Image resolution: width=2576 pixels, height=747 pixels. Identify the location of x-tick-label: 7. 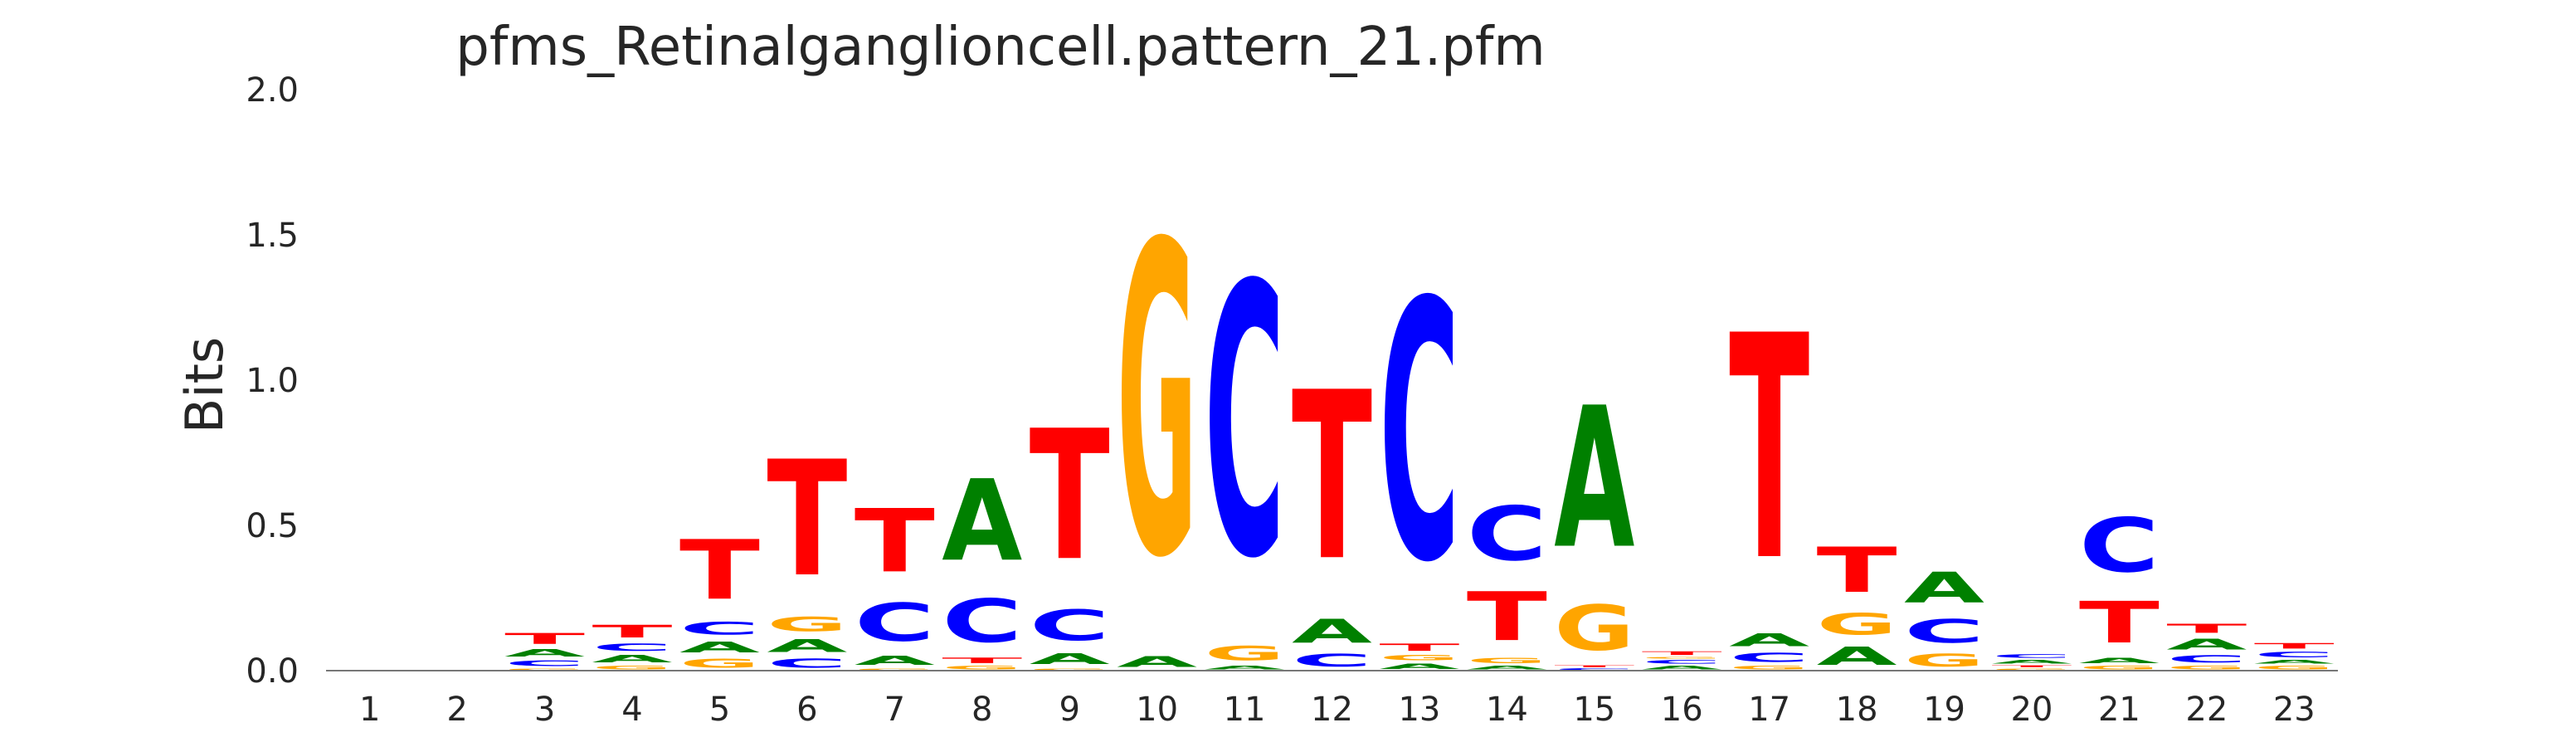
(894, 710).